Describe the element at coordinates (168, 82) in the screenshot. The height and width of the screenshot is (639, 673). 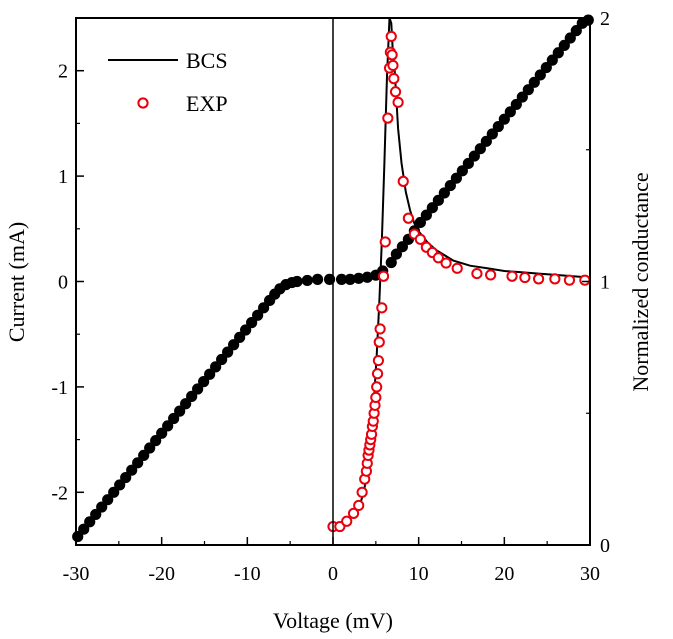
I see `legend: BCS EXP` at that location.